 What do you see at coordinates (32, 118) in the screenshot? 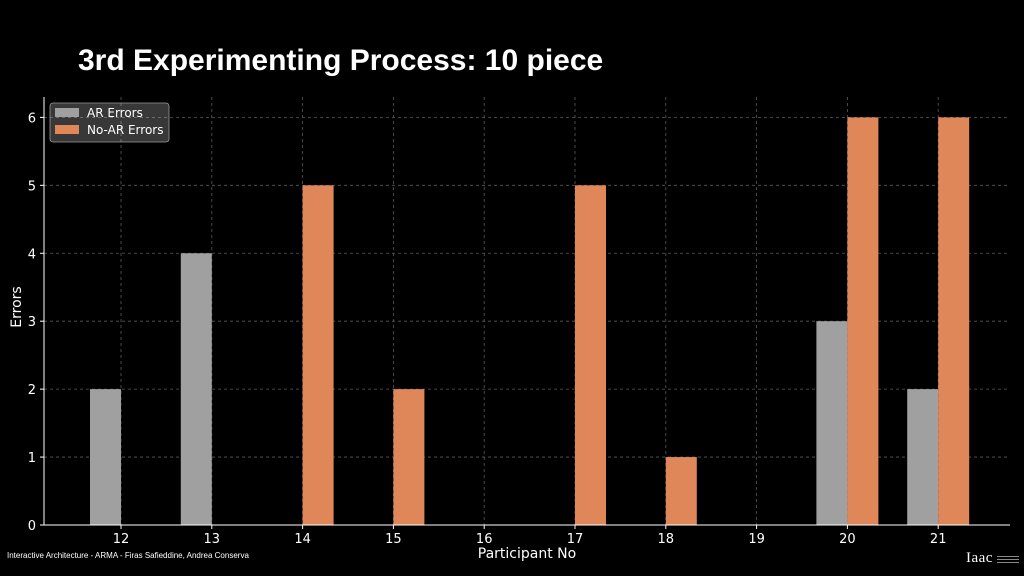
I see `y-tick-label-6: 6` at bounding box center [32, 118].